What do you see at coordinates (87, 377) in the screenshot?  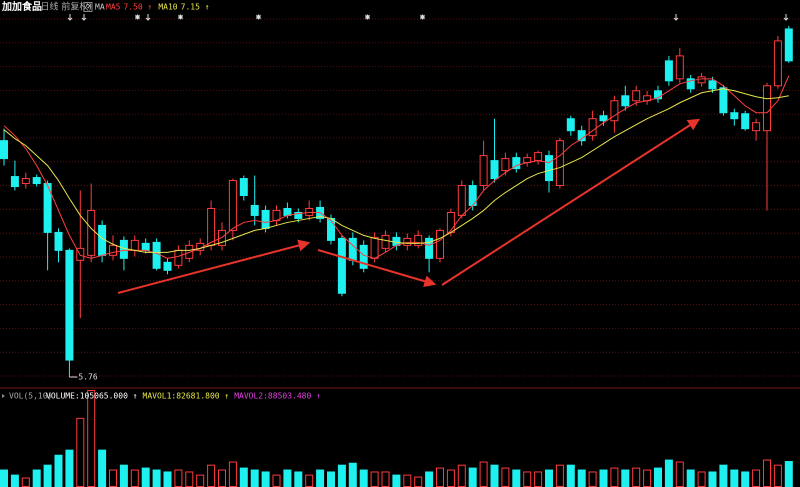 I see `low-label: 5.76` at bounding box center [87, 377].